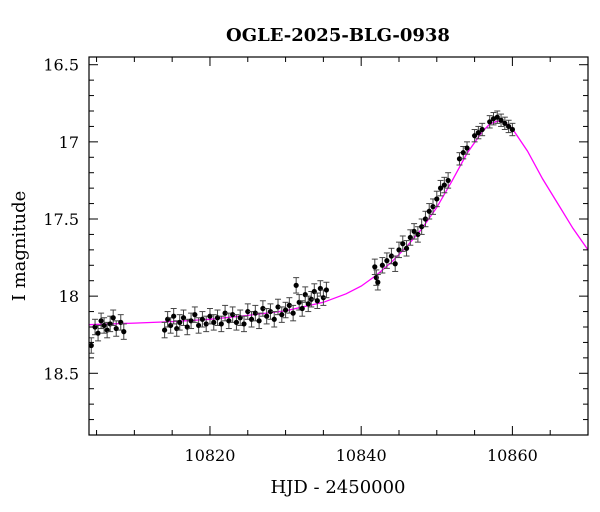 Image resolution: width=600 pixels, height=512 pixels. What do you see at coordinates (61, 373) in the screenshot?
I see `y-tick-label: 18.5` at bounding box center [61, 373].